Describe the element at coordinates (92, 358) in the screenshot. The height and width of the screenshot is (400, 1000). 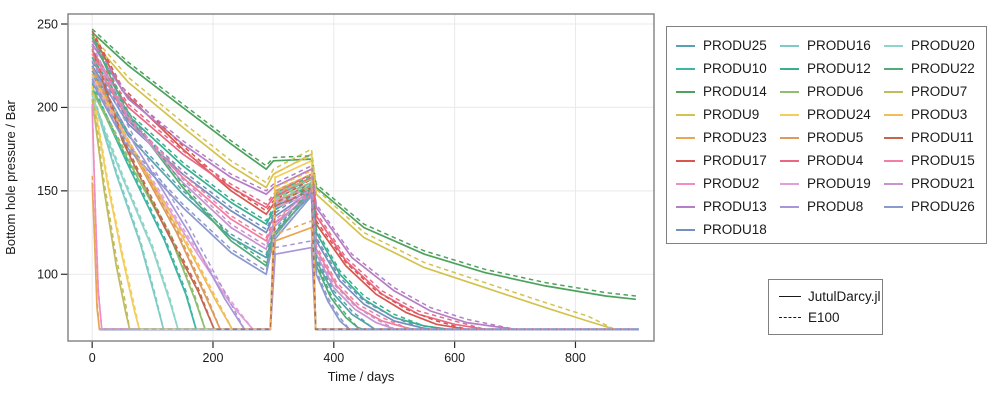
I see `x-tick-label: 0` at that location.